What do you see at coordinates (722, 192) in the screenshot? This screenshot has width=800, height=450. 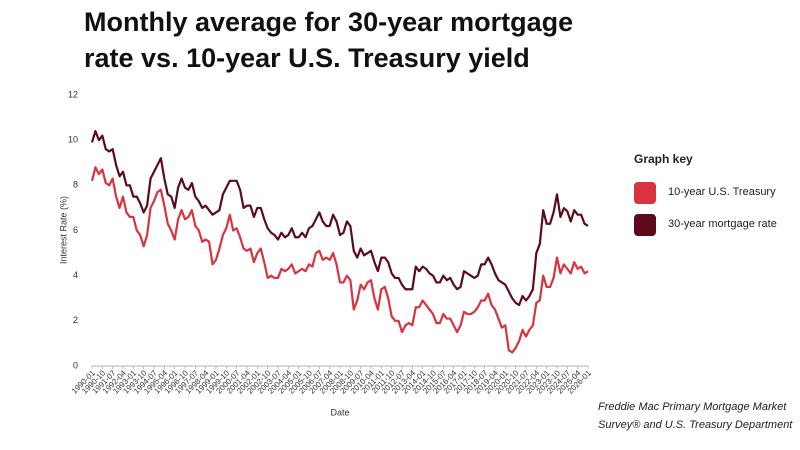 I see `legend-label: 10-year U.S. Treasury` at bounding box center [722, 192].